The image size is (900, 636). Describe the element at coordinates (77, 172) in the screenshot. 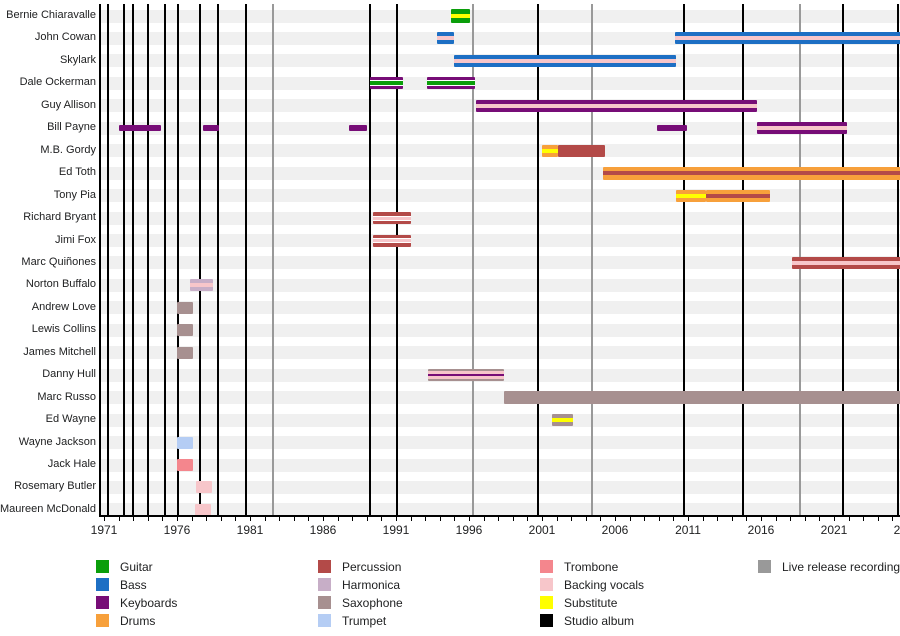

I see `member-label: Ed Toth` at that location.